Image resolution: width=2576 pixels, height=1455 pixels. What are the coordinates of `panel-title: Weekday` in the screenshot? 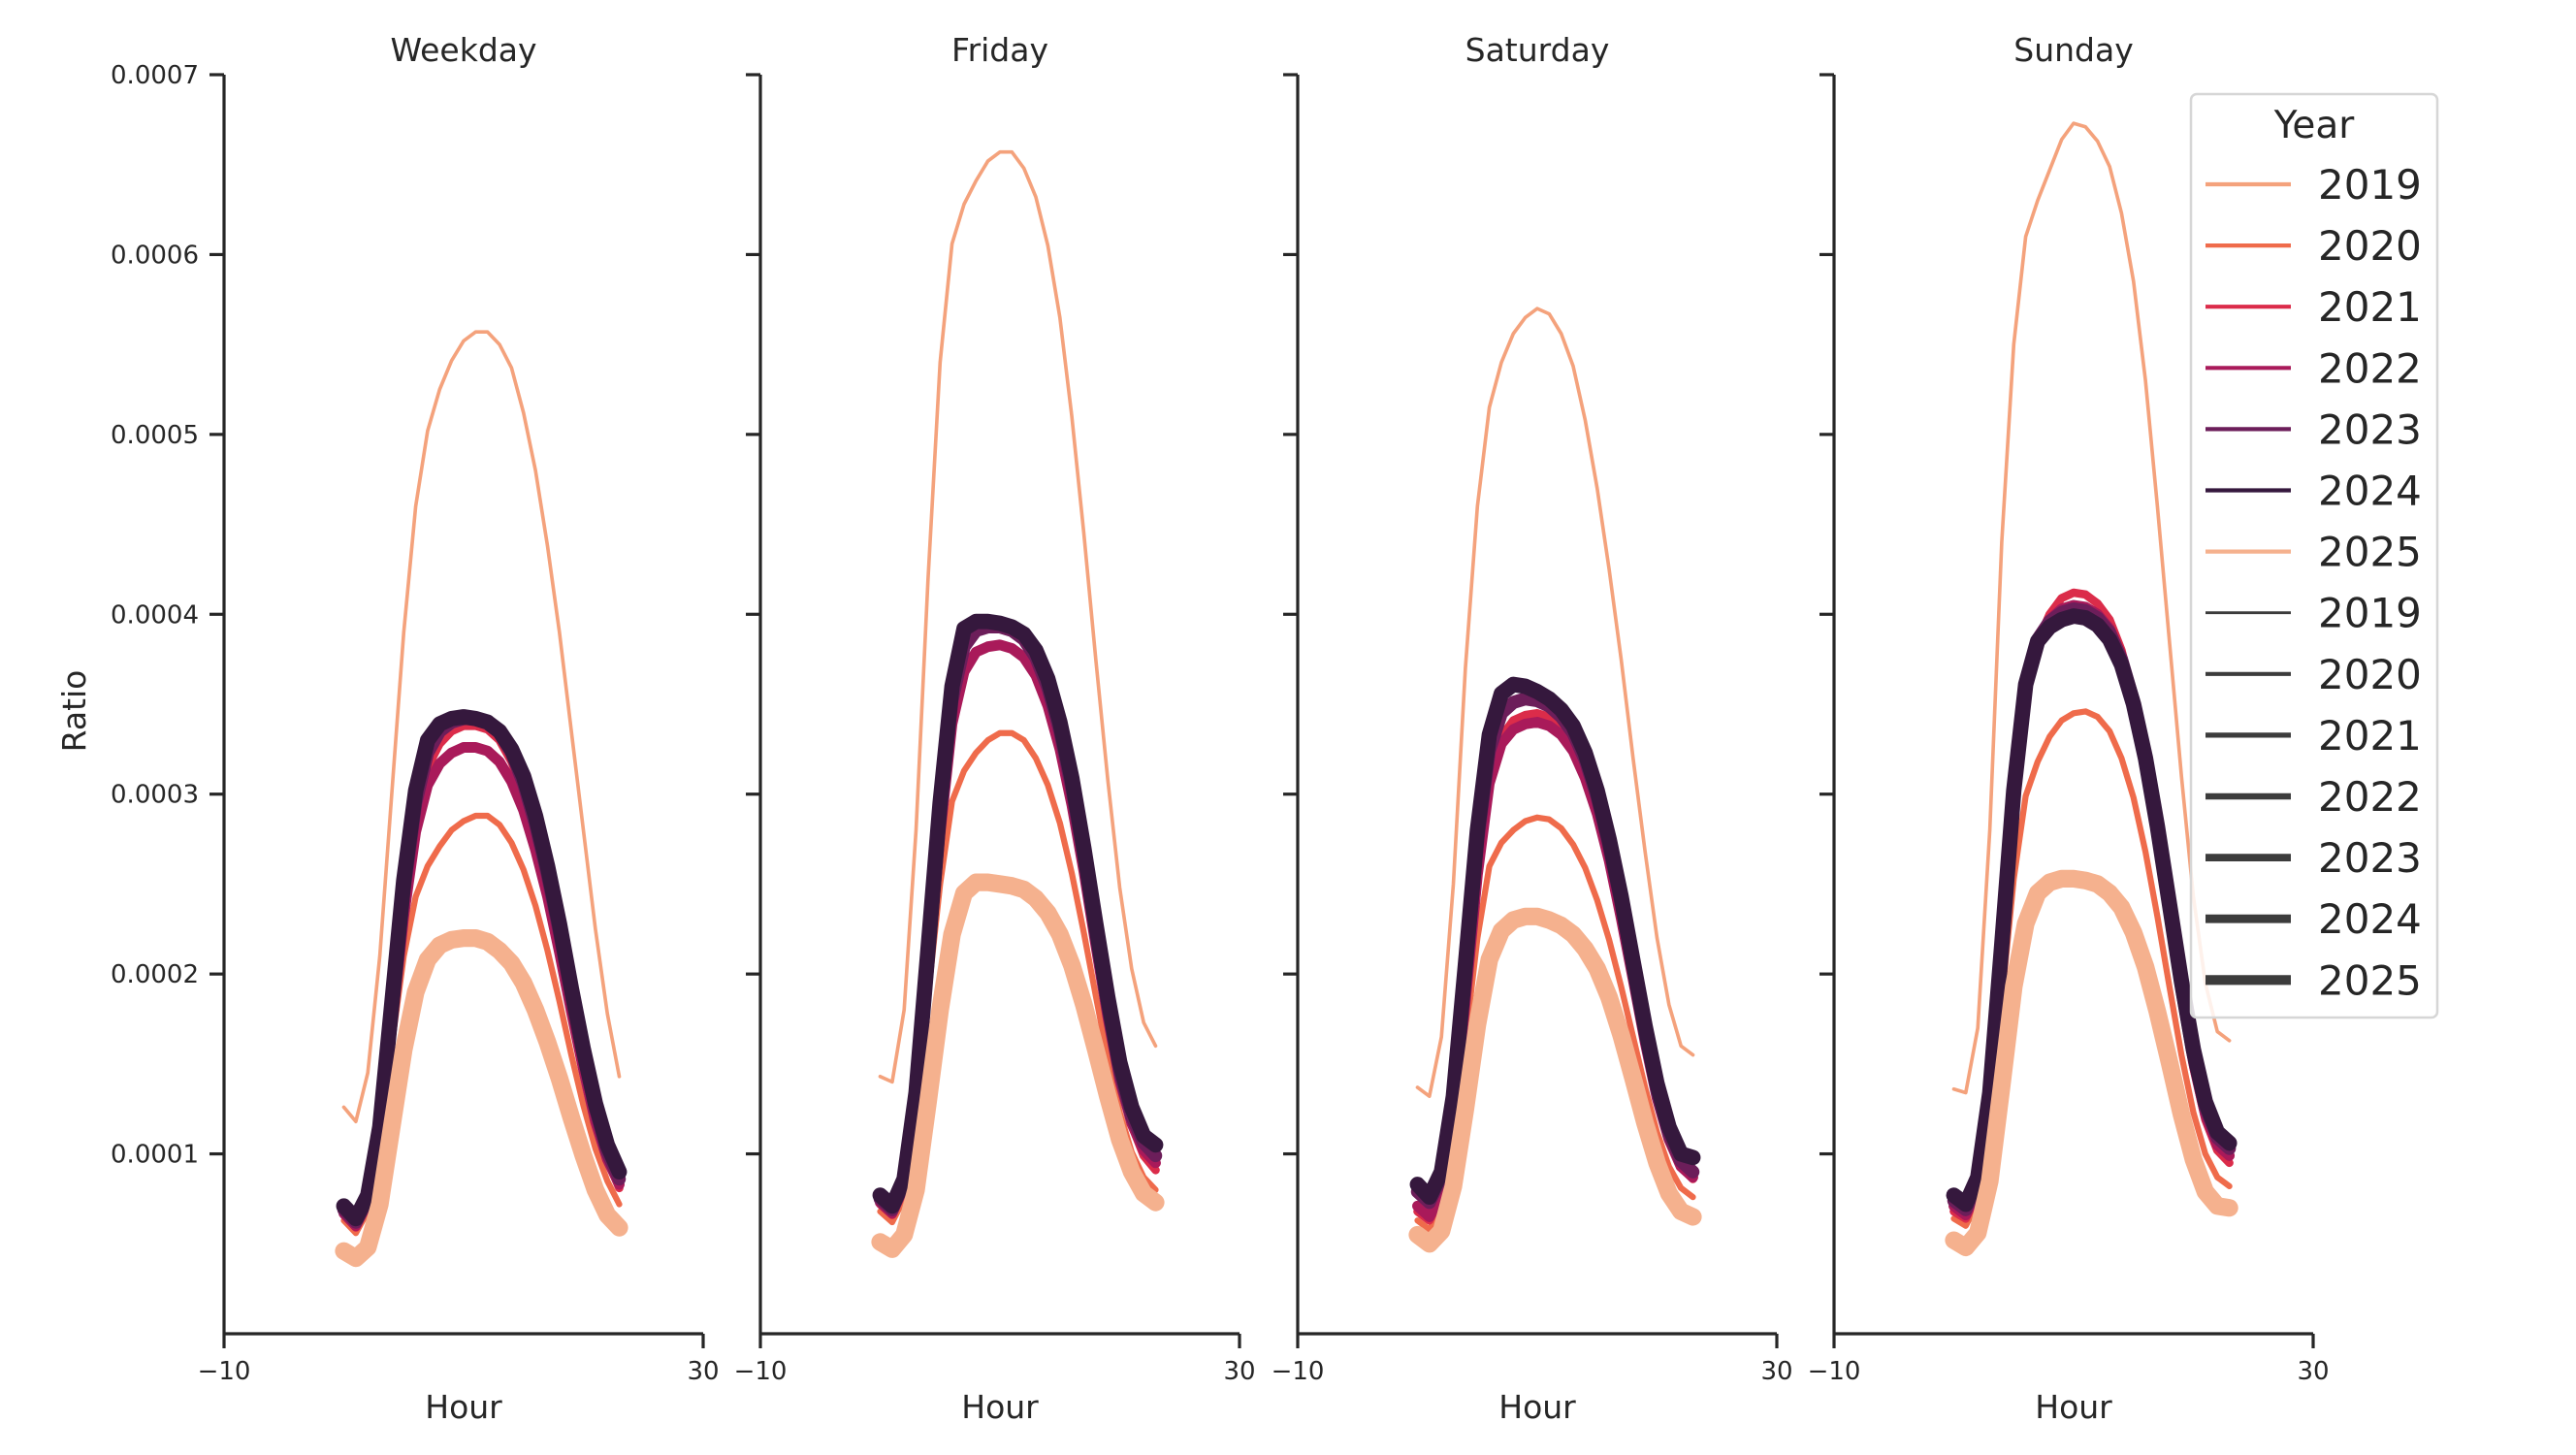 It's located at (463, 50).